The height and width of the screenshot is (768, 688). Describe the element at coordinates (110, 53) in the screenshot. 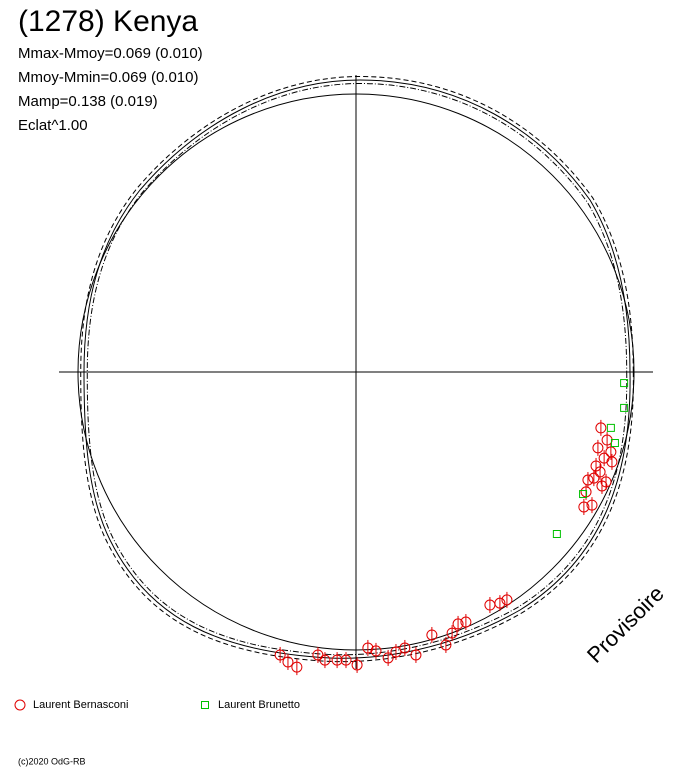

I see `annotation: Mmax-Mmoy=0.069 (0.010)` at that location.